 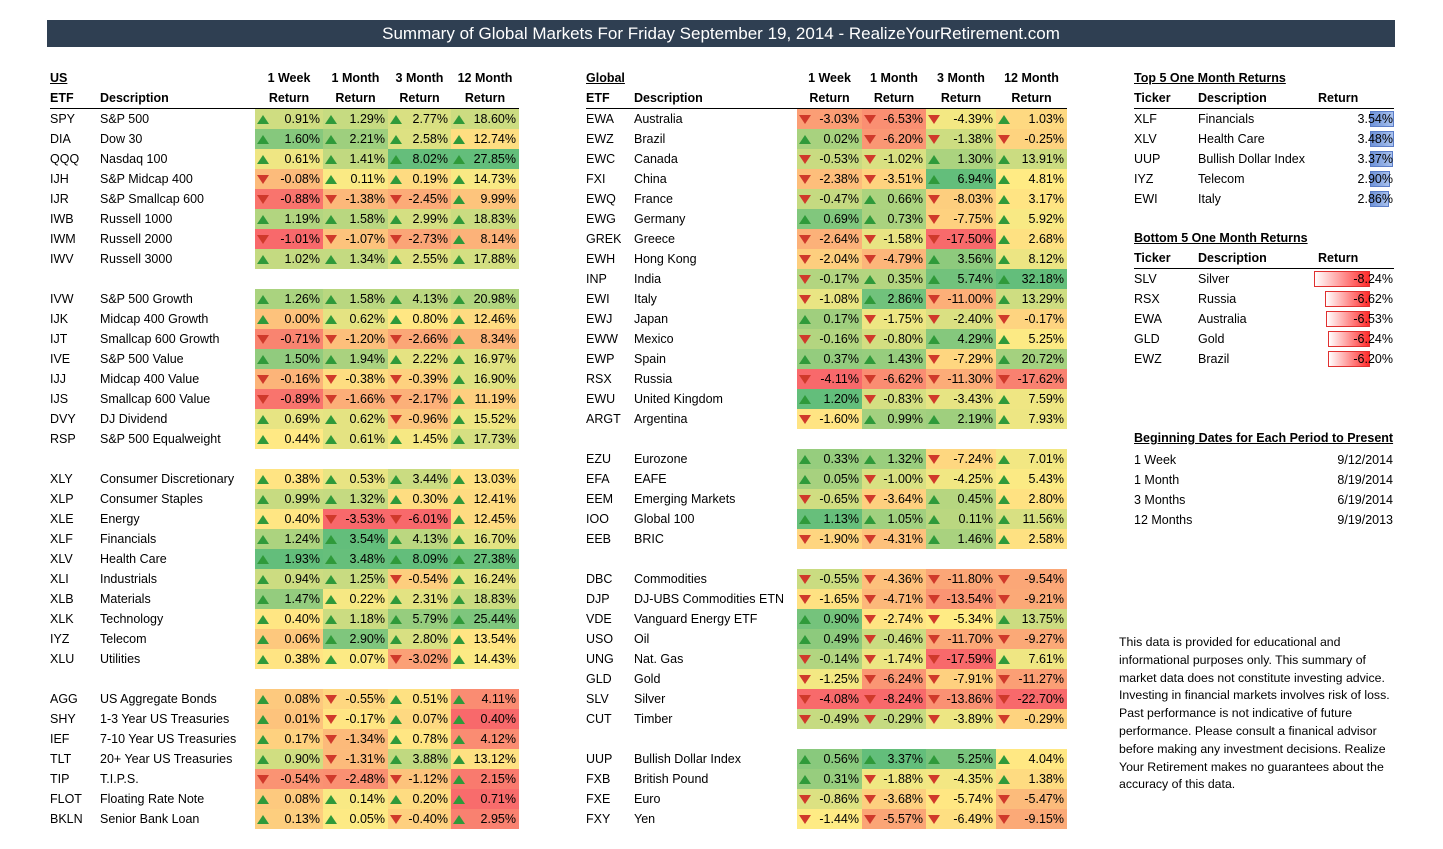 I want to click on return-value: -1.88%, so click(x=903, y=779).